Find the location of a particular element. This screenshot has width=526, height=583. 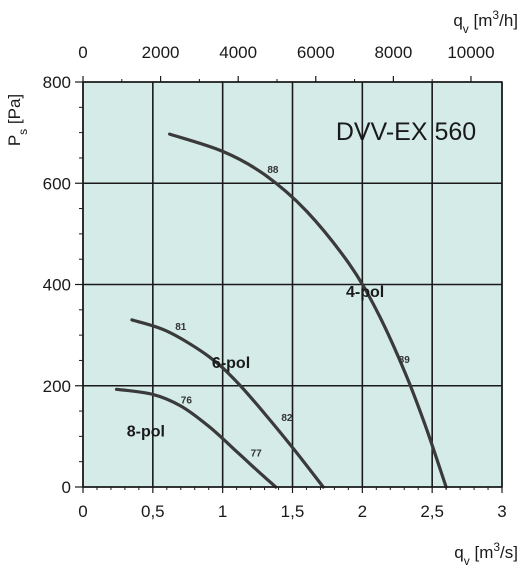

efficiency-label: 89 is located at coordinates (405, 360).